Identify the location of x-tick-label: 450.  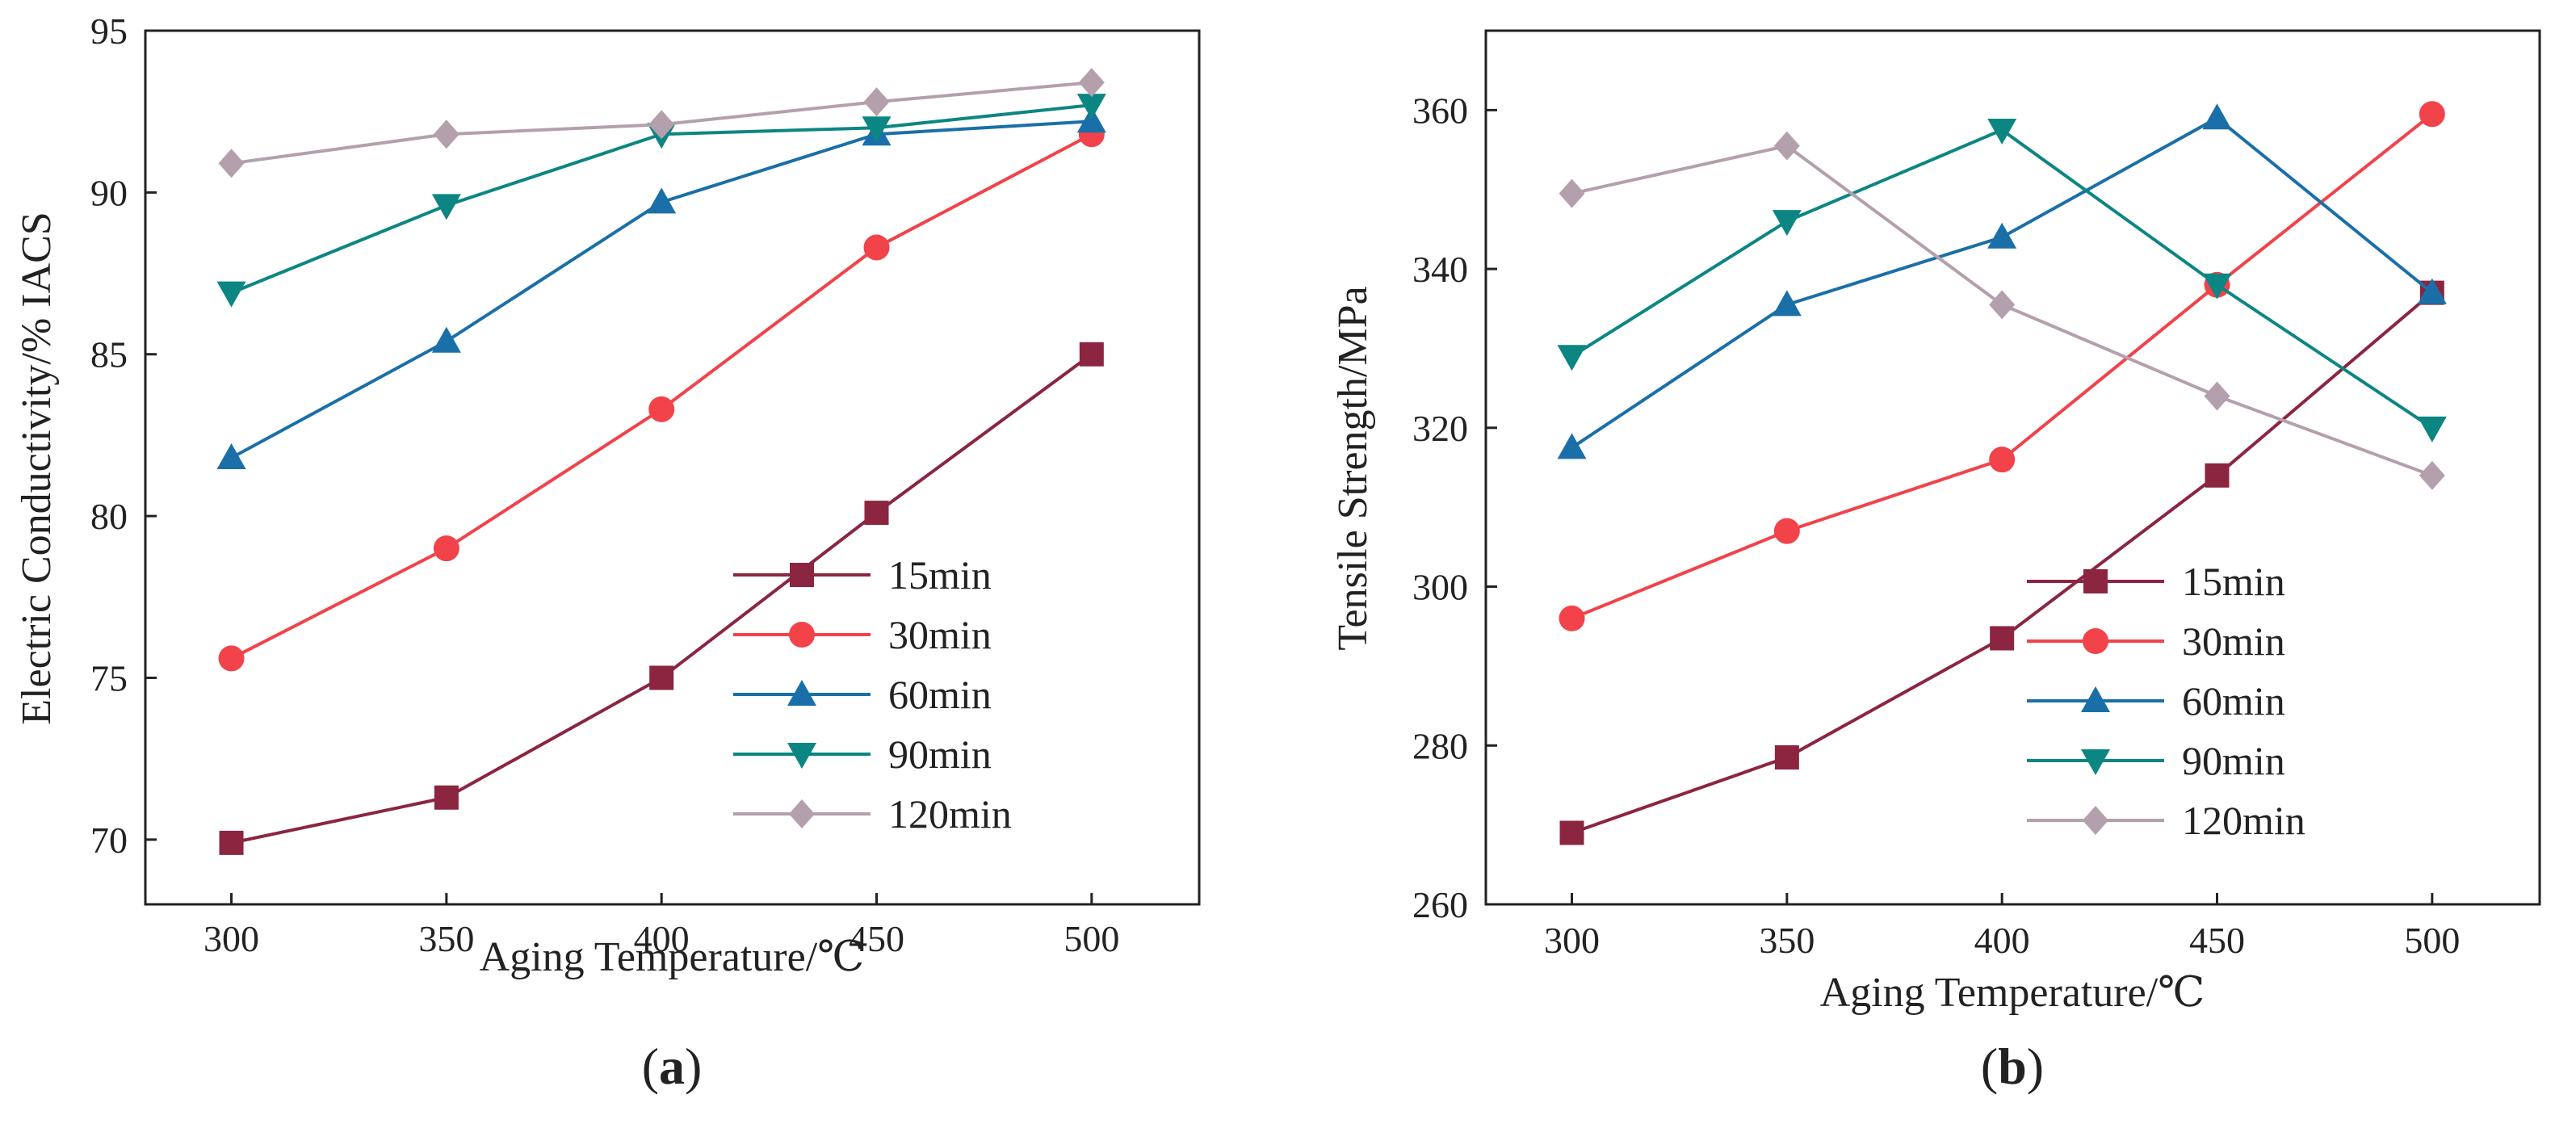
(877, 938).